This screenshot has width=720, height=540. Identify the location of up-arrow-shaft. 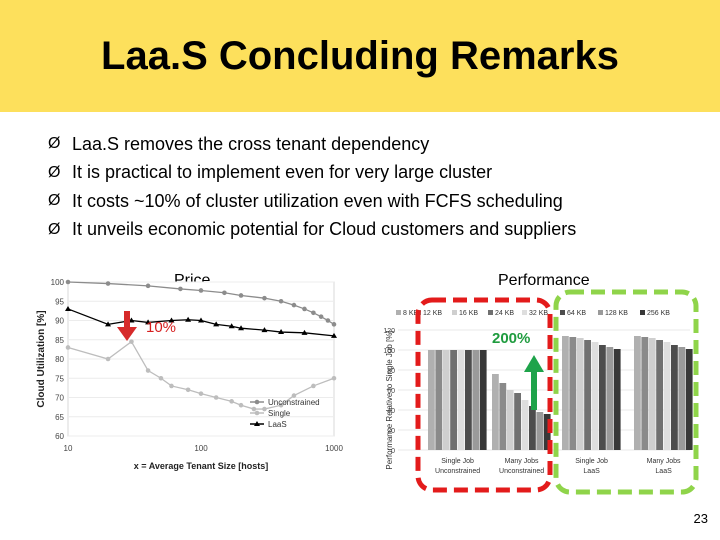
(534, 390).